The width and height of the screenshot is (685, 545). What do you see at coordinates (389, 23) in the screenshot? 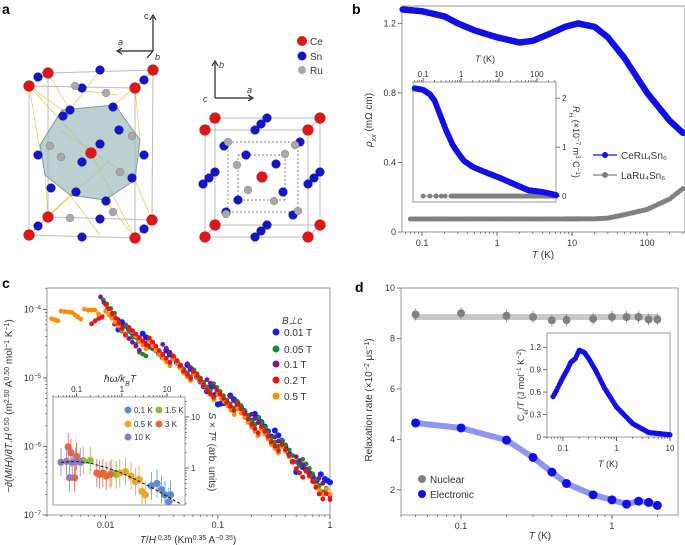
I see `y-tick-label: 1.2` at bounding box center [389, 23].